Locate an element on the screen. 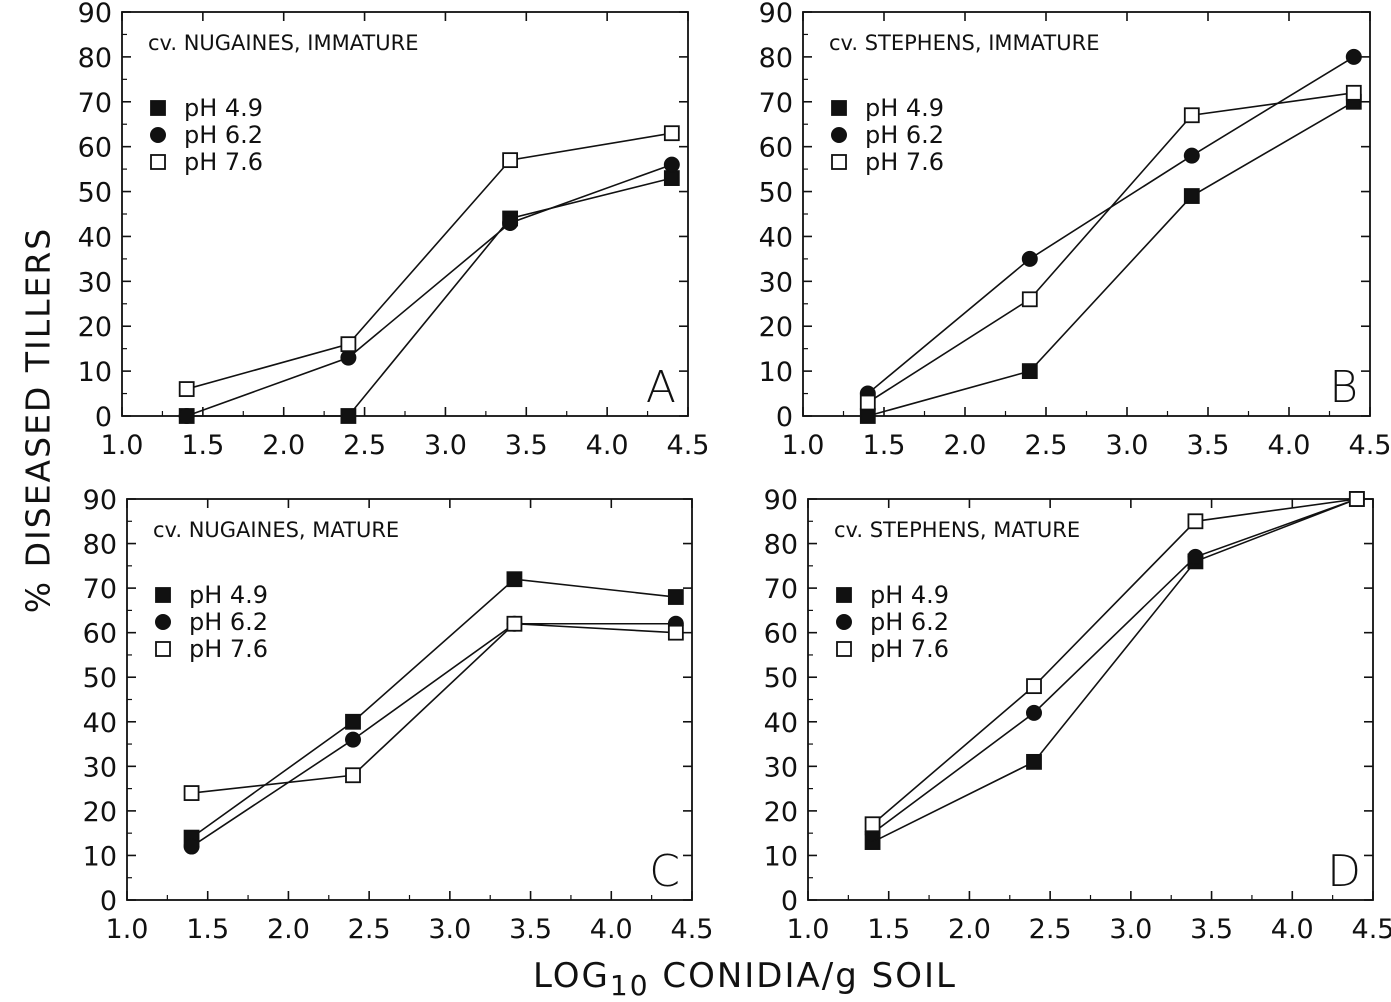 Image resolution: width=1391 pixels, height=1002 pixels. panel-title: cv. NUGAINES, MATURE is located at coordinates (276, 530).